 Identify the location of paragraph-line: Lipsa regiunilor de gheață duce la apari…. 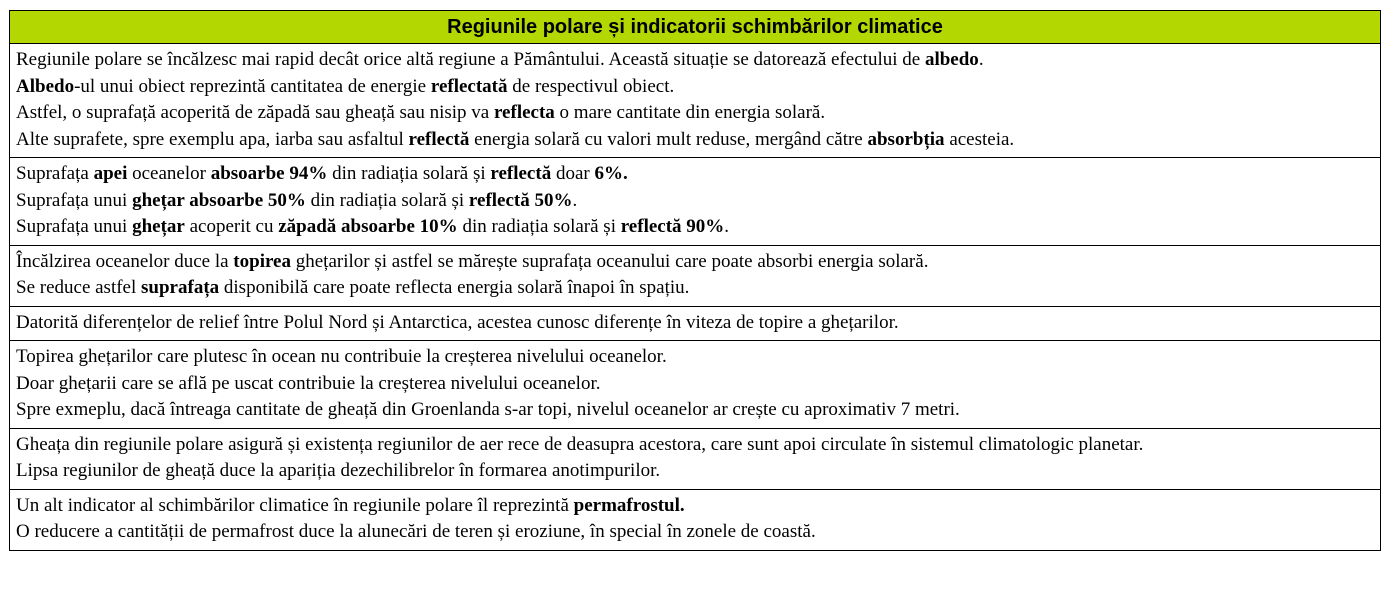
(695, 471).